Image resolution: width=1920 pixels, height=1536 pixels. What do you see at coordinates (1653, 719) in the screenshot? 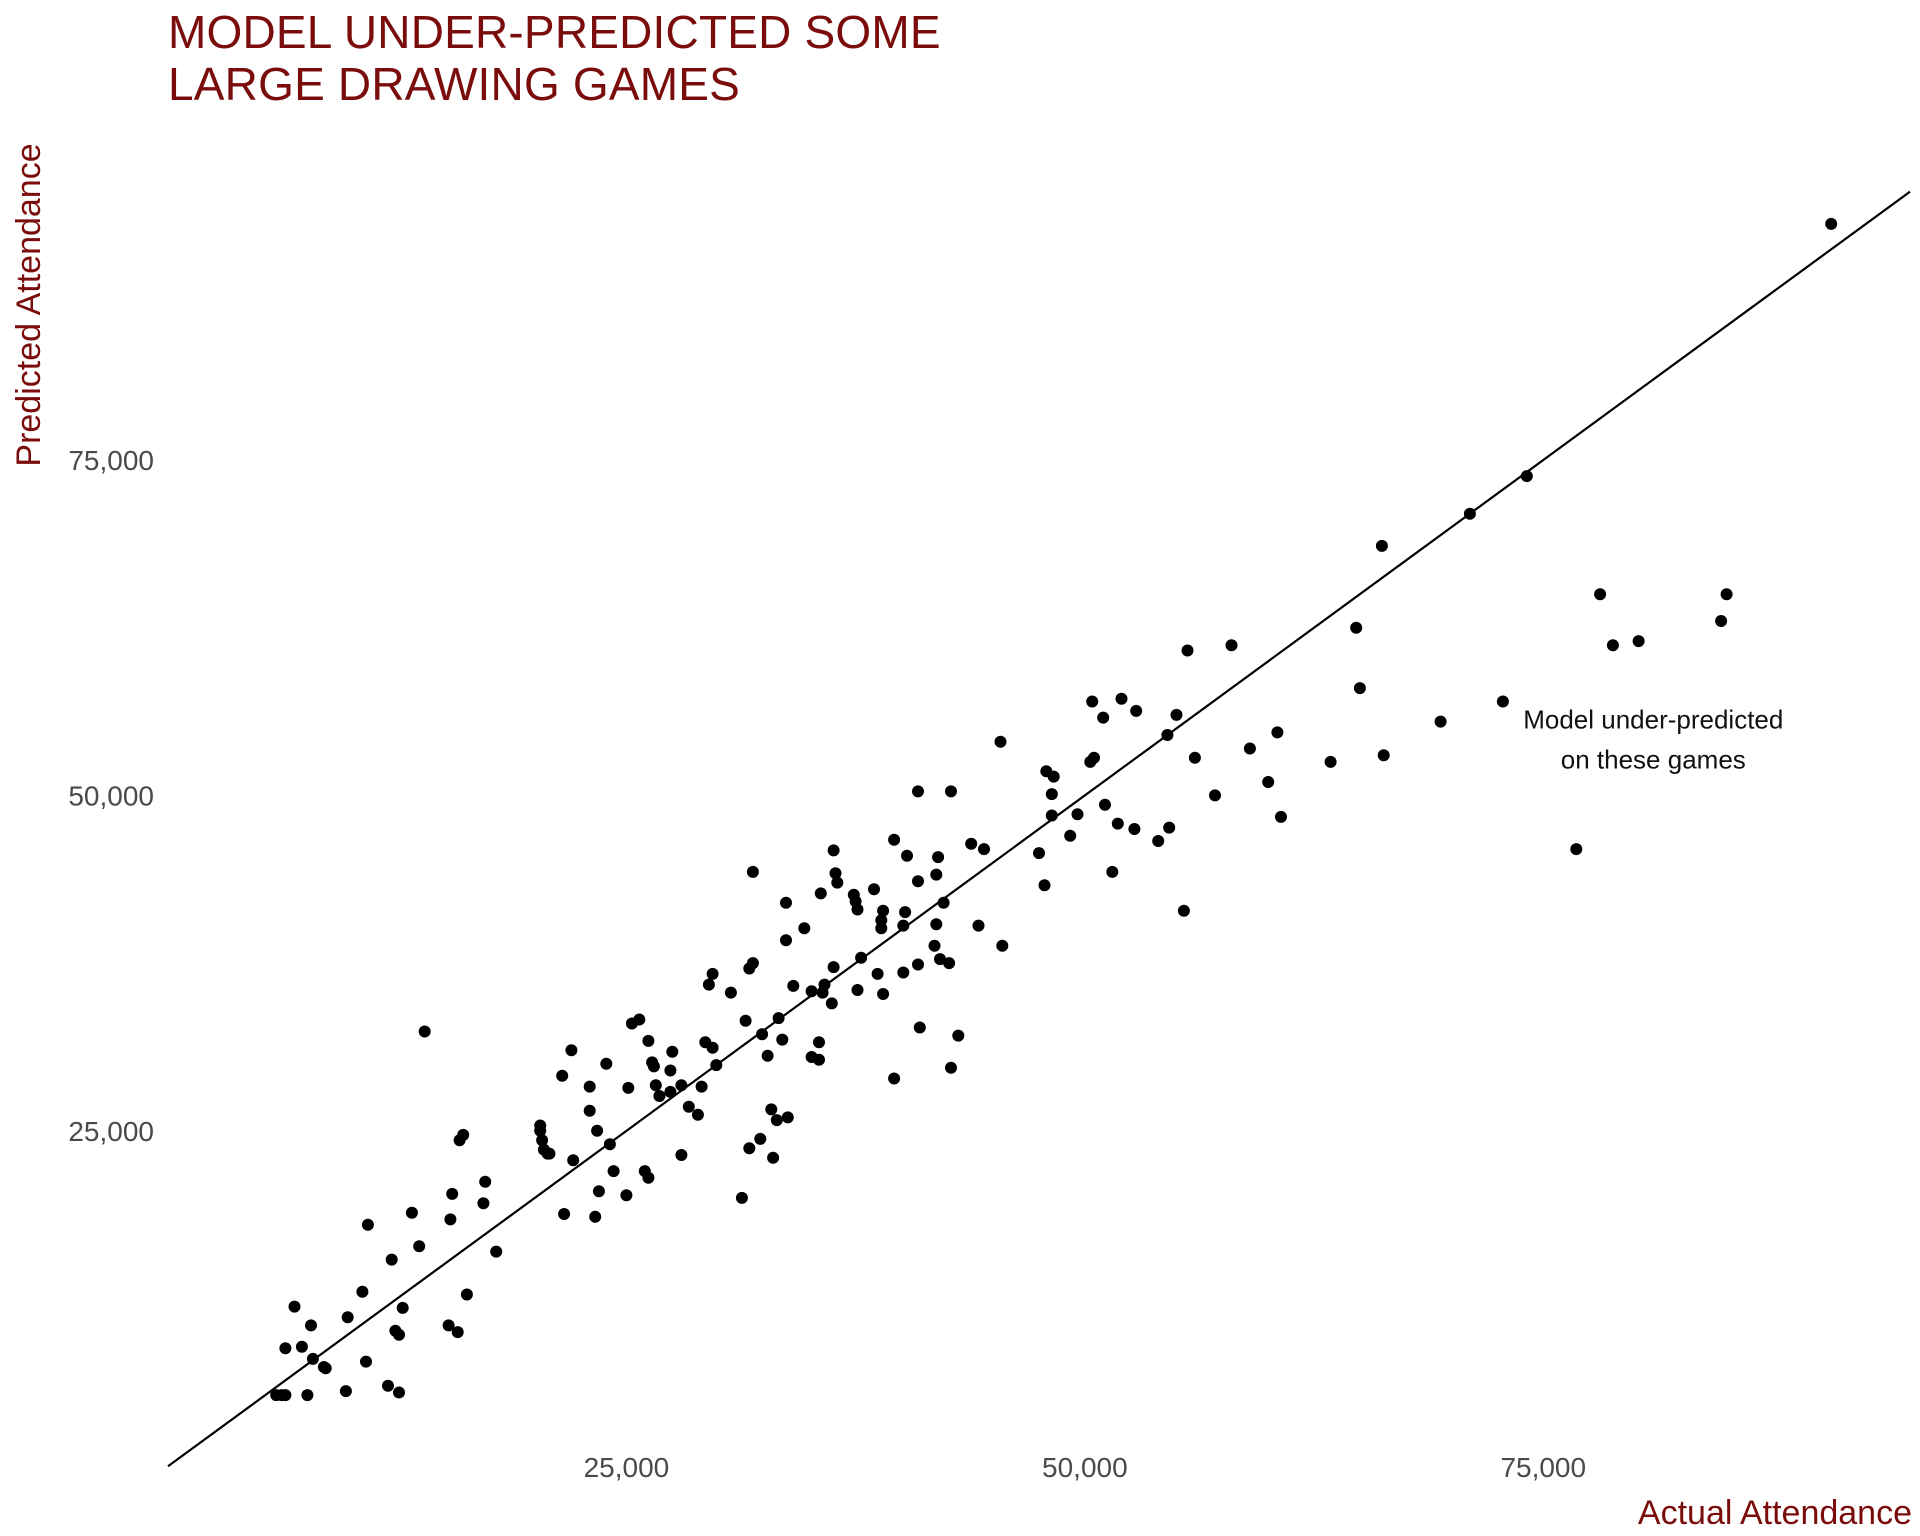
I see `annotation-line-1: Model under-predicted` at bounding box center [1653, 719].